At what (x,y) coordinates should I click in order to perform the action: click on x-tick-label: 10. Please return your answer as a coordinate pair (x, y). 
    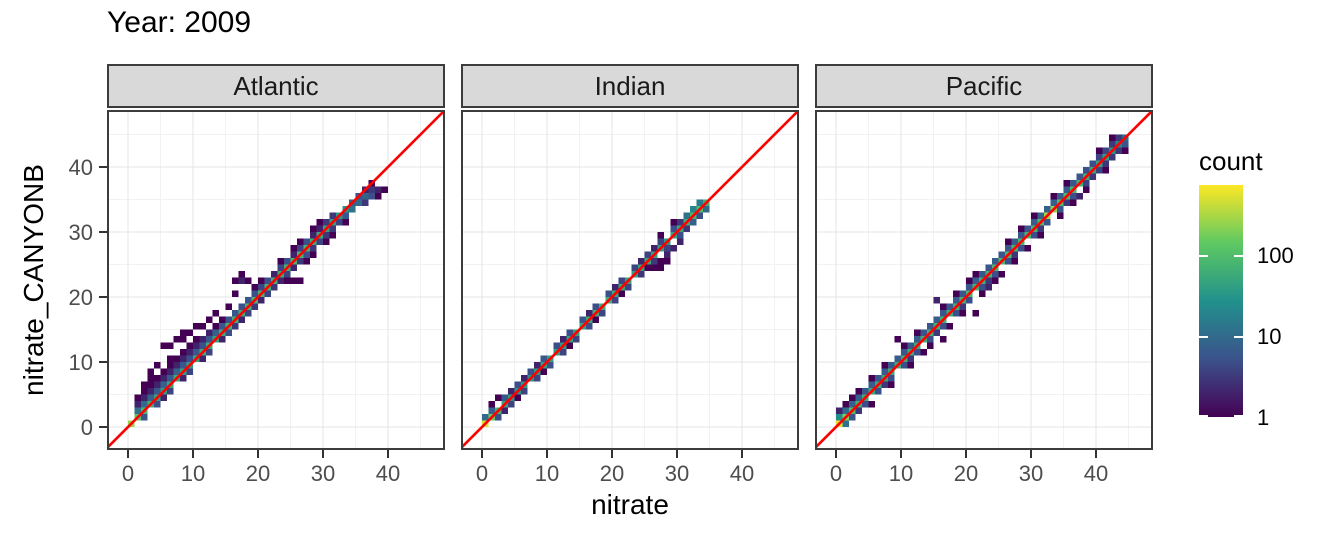
    Looking at the image, I should click on (547, 473).